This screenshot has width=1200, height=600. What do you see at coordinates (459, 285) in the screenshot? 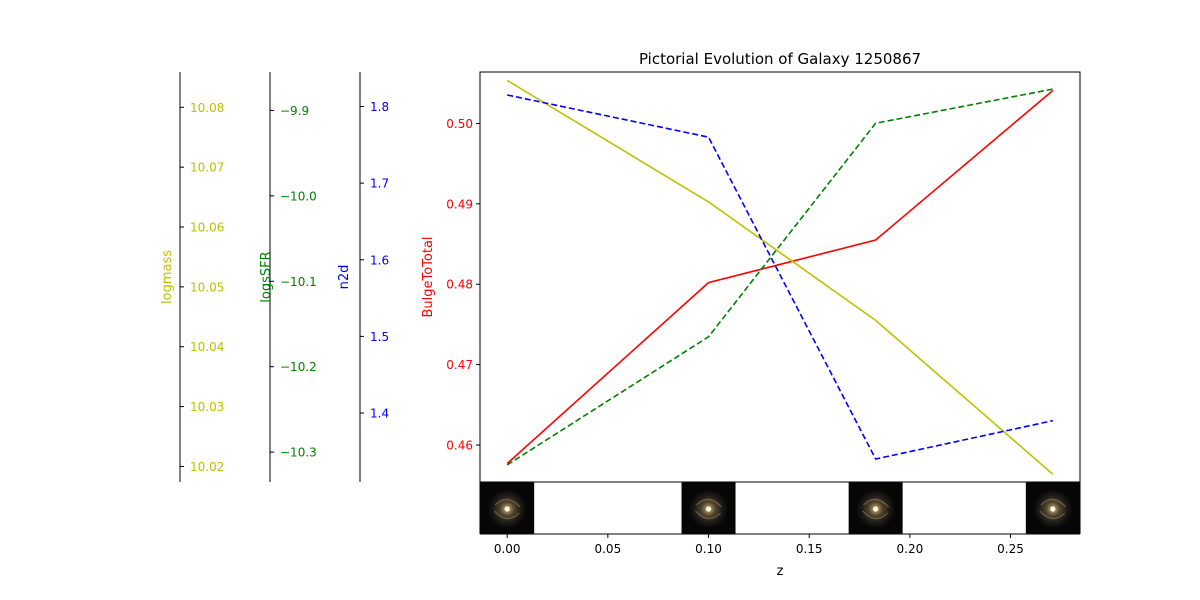
I see `bulgetototal-tick-label: 0.48` at bounding box center [459, 285].